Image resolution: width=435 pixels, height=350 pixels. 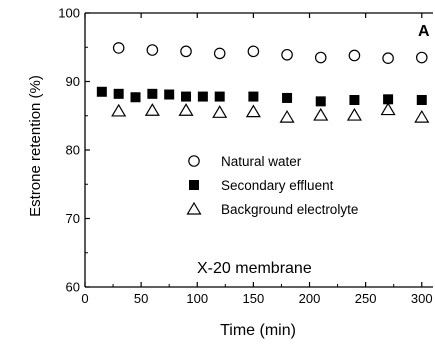 I want to click on y-tick-label: 80, so click(x=73, y=150).